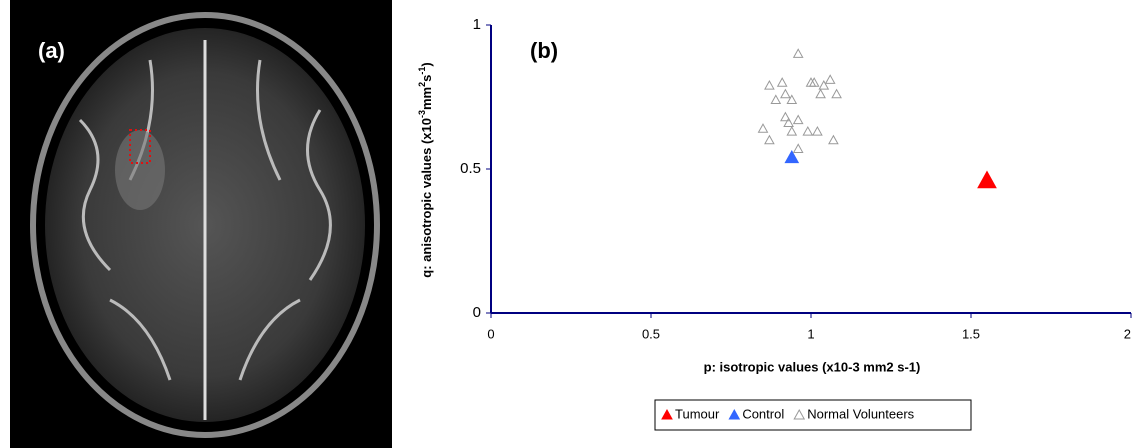 The image size is (1133, 448). Describe the element at coordinates (470, 168) in the screenshot. I see `y-tick-label: 0.5` at that location.